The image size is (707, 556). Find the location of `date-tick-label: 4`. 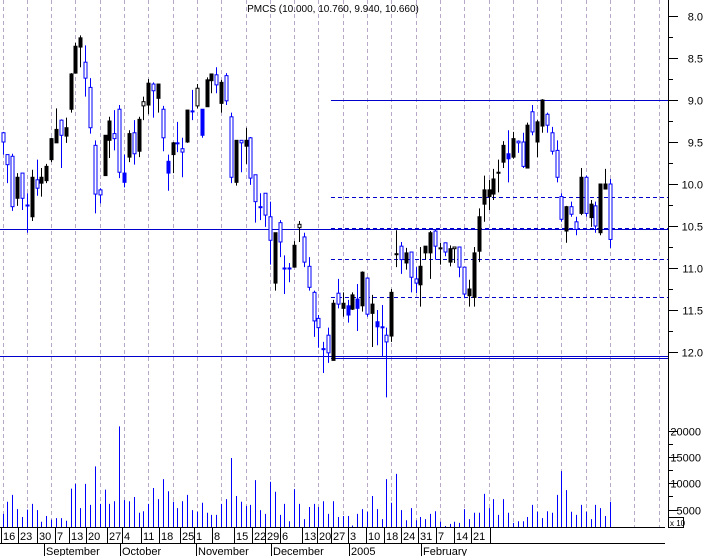

date-tick-label: 4 is located at coordinates (127, 537).